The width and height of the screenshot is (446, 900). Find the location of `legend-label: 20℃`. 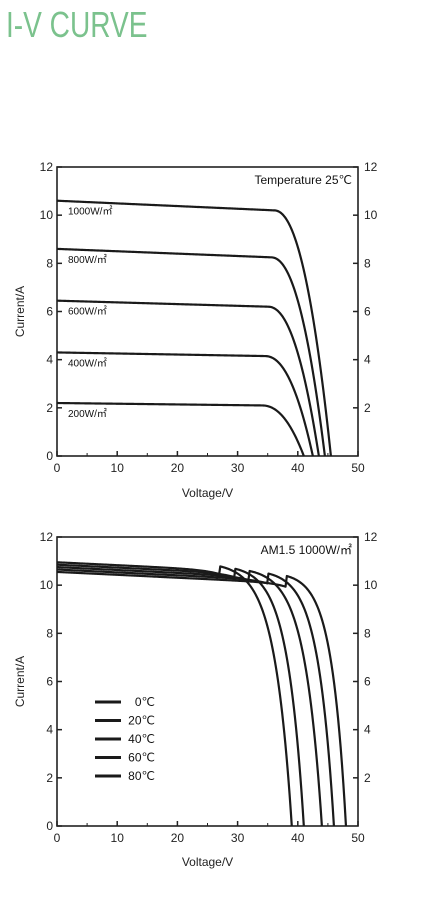

legend-label: 20℃ is located at coordinates (141, 721).